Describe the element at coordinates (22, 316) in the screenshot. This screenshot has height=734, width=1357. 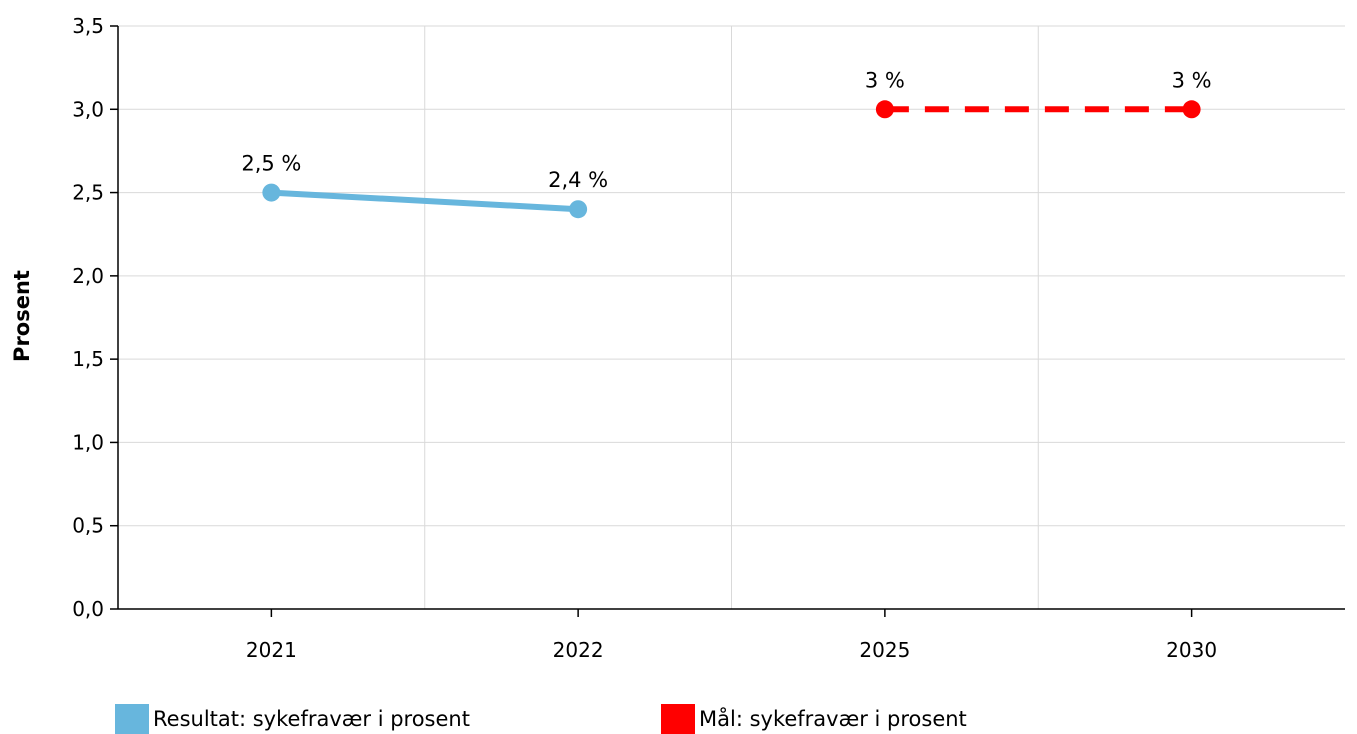
I see `y-axis-label: Prosent` at that location.